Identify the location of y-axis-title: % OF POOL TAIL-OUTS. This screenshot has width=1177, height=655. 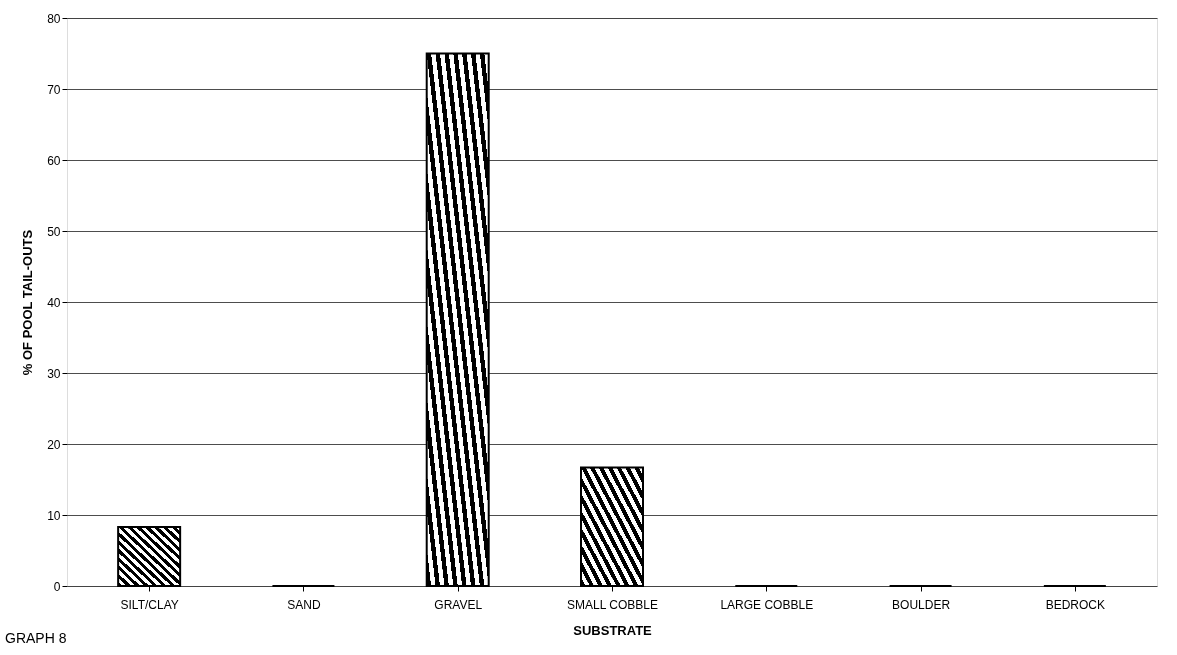
(28, 302).